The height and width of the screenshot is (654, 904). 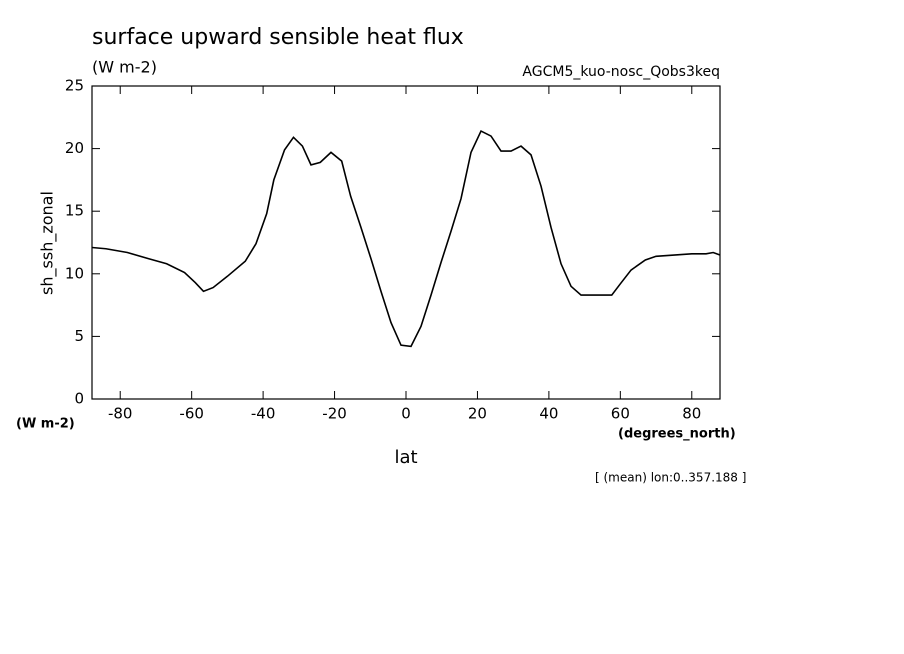 What do you see at coordinates (74, 211) in the screenshot?
I see `y-tick-label: 15` at bounding box center [74, 211].